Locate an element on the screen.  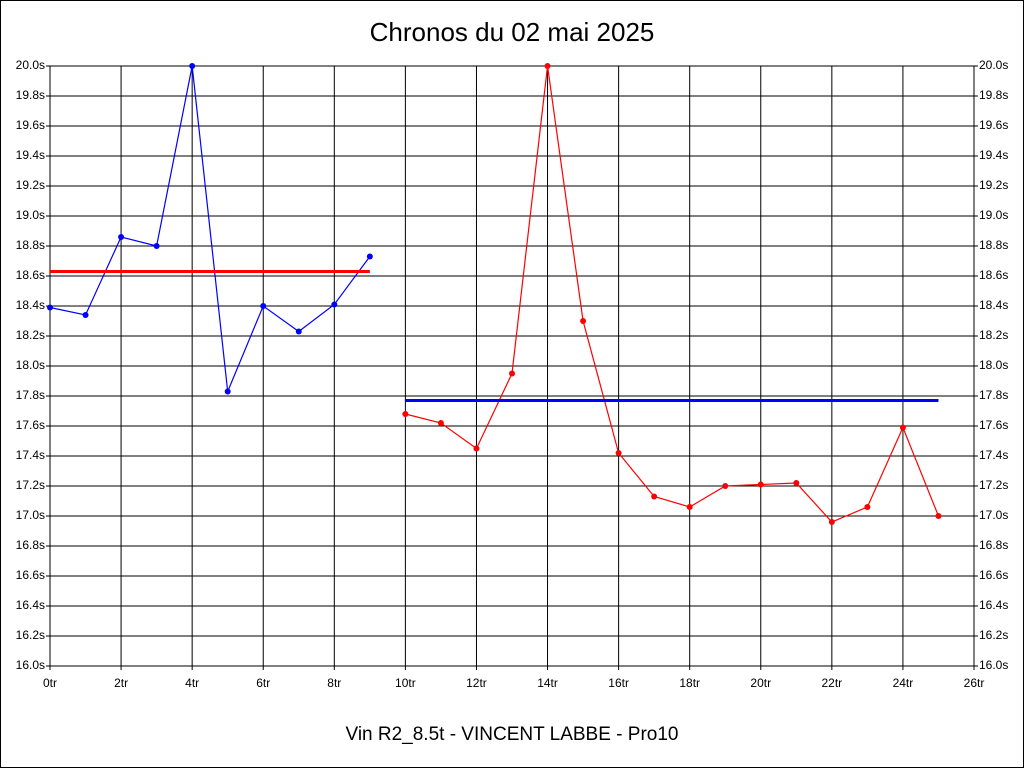
x-tick-label: 16tr is located at coordinates (618, 683).